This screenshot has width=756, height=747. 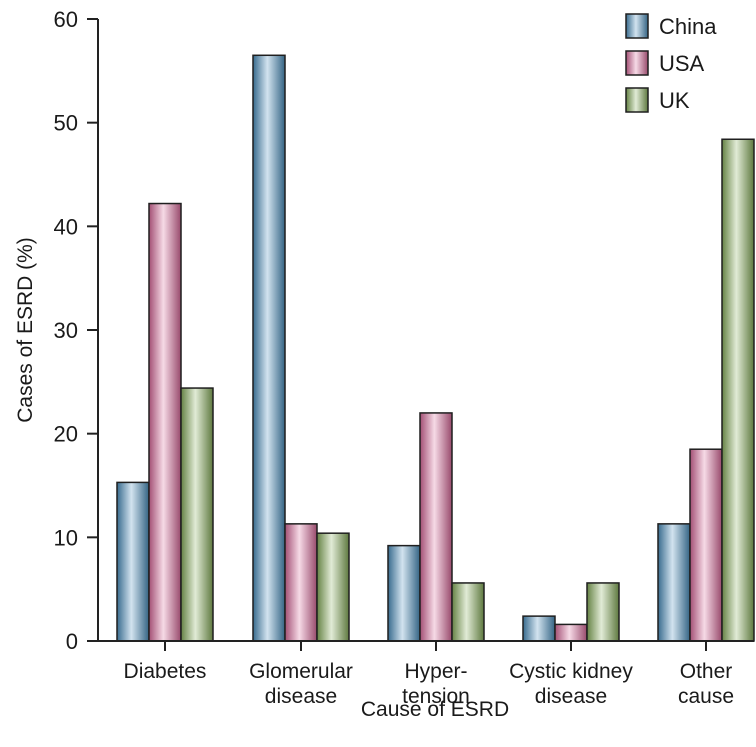 What do you see at coordinates (66, 19) in the screenshot?
I see `y-tick-label: 60` at bounding box center [66, 19].